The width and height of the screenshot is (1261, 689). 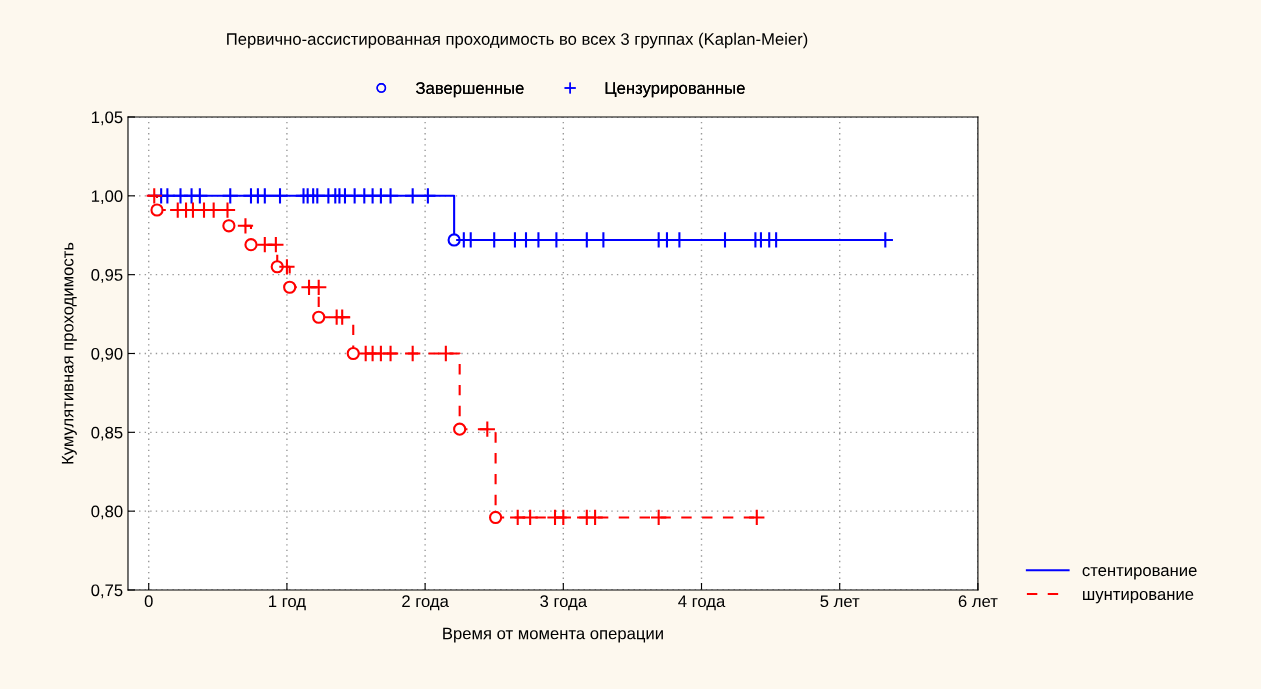 What do you see at coordinates (675, 90) in the screenshot?
I see `legend-label: Цензурированные` at bounding box center [675, 90].